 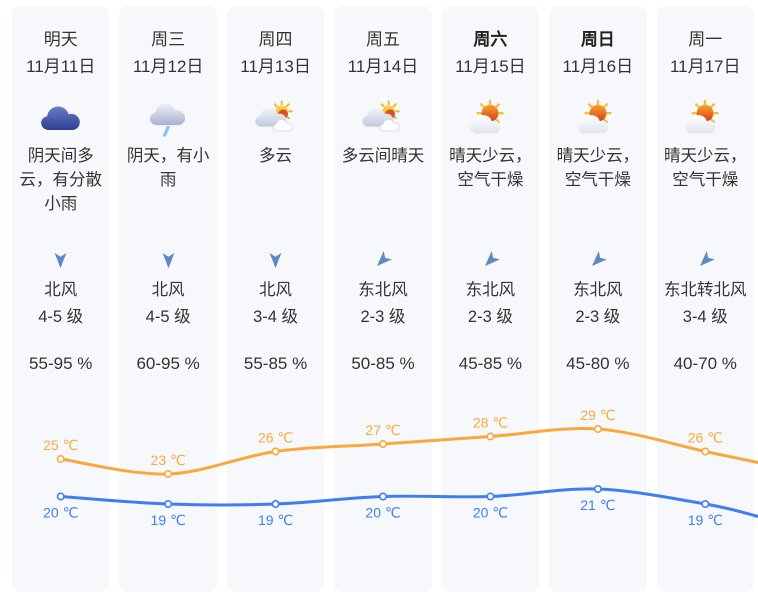 What do you see at coordinates (705, 290) in the screenshot?
I see `wind-direction: 东北转北风` at bounding box center [705, 290].